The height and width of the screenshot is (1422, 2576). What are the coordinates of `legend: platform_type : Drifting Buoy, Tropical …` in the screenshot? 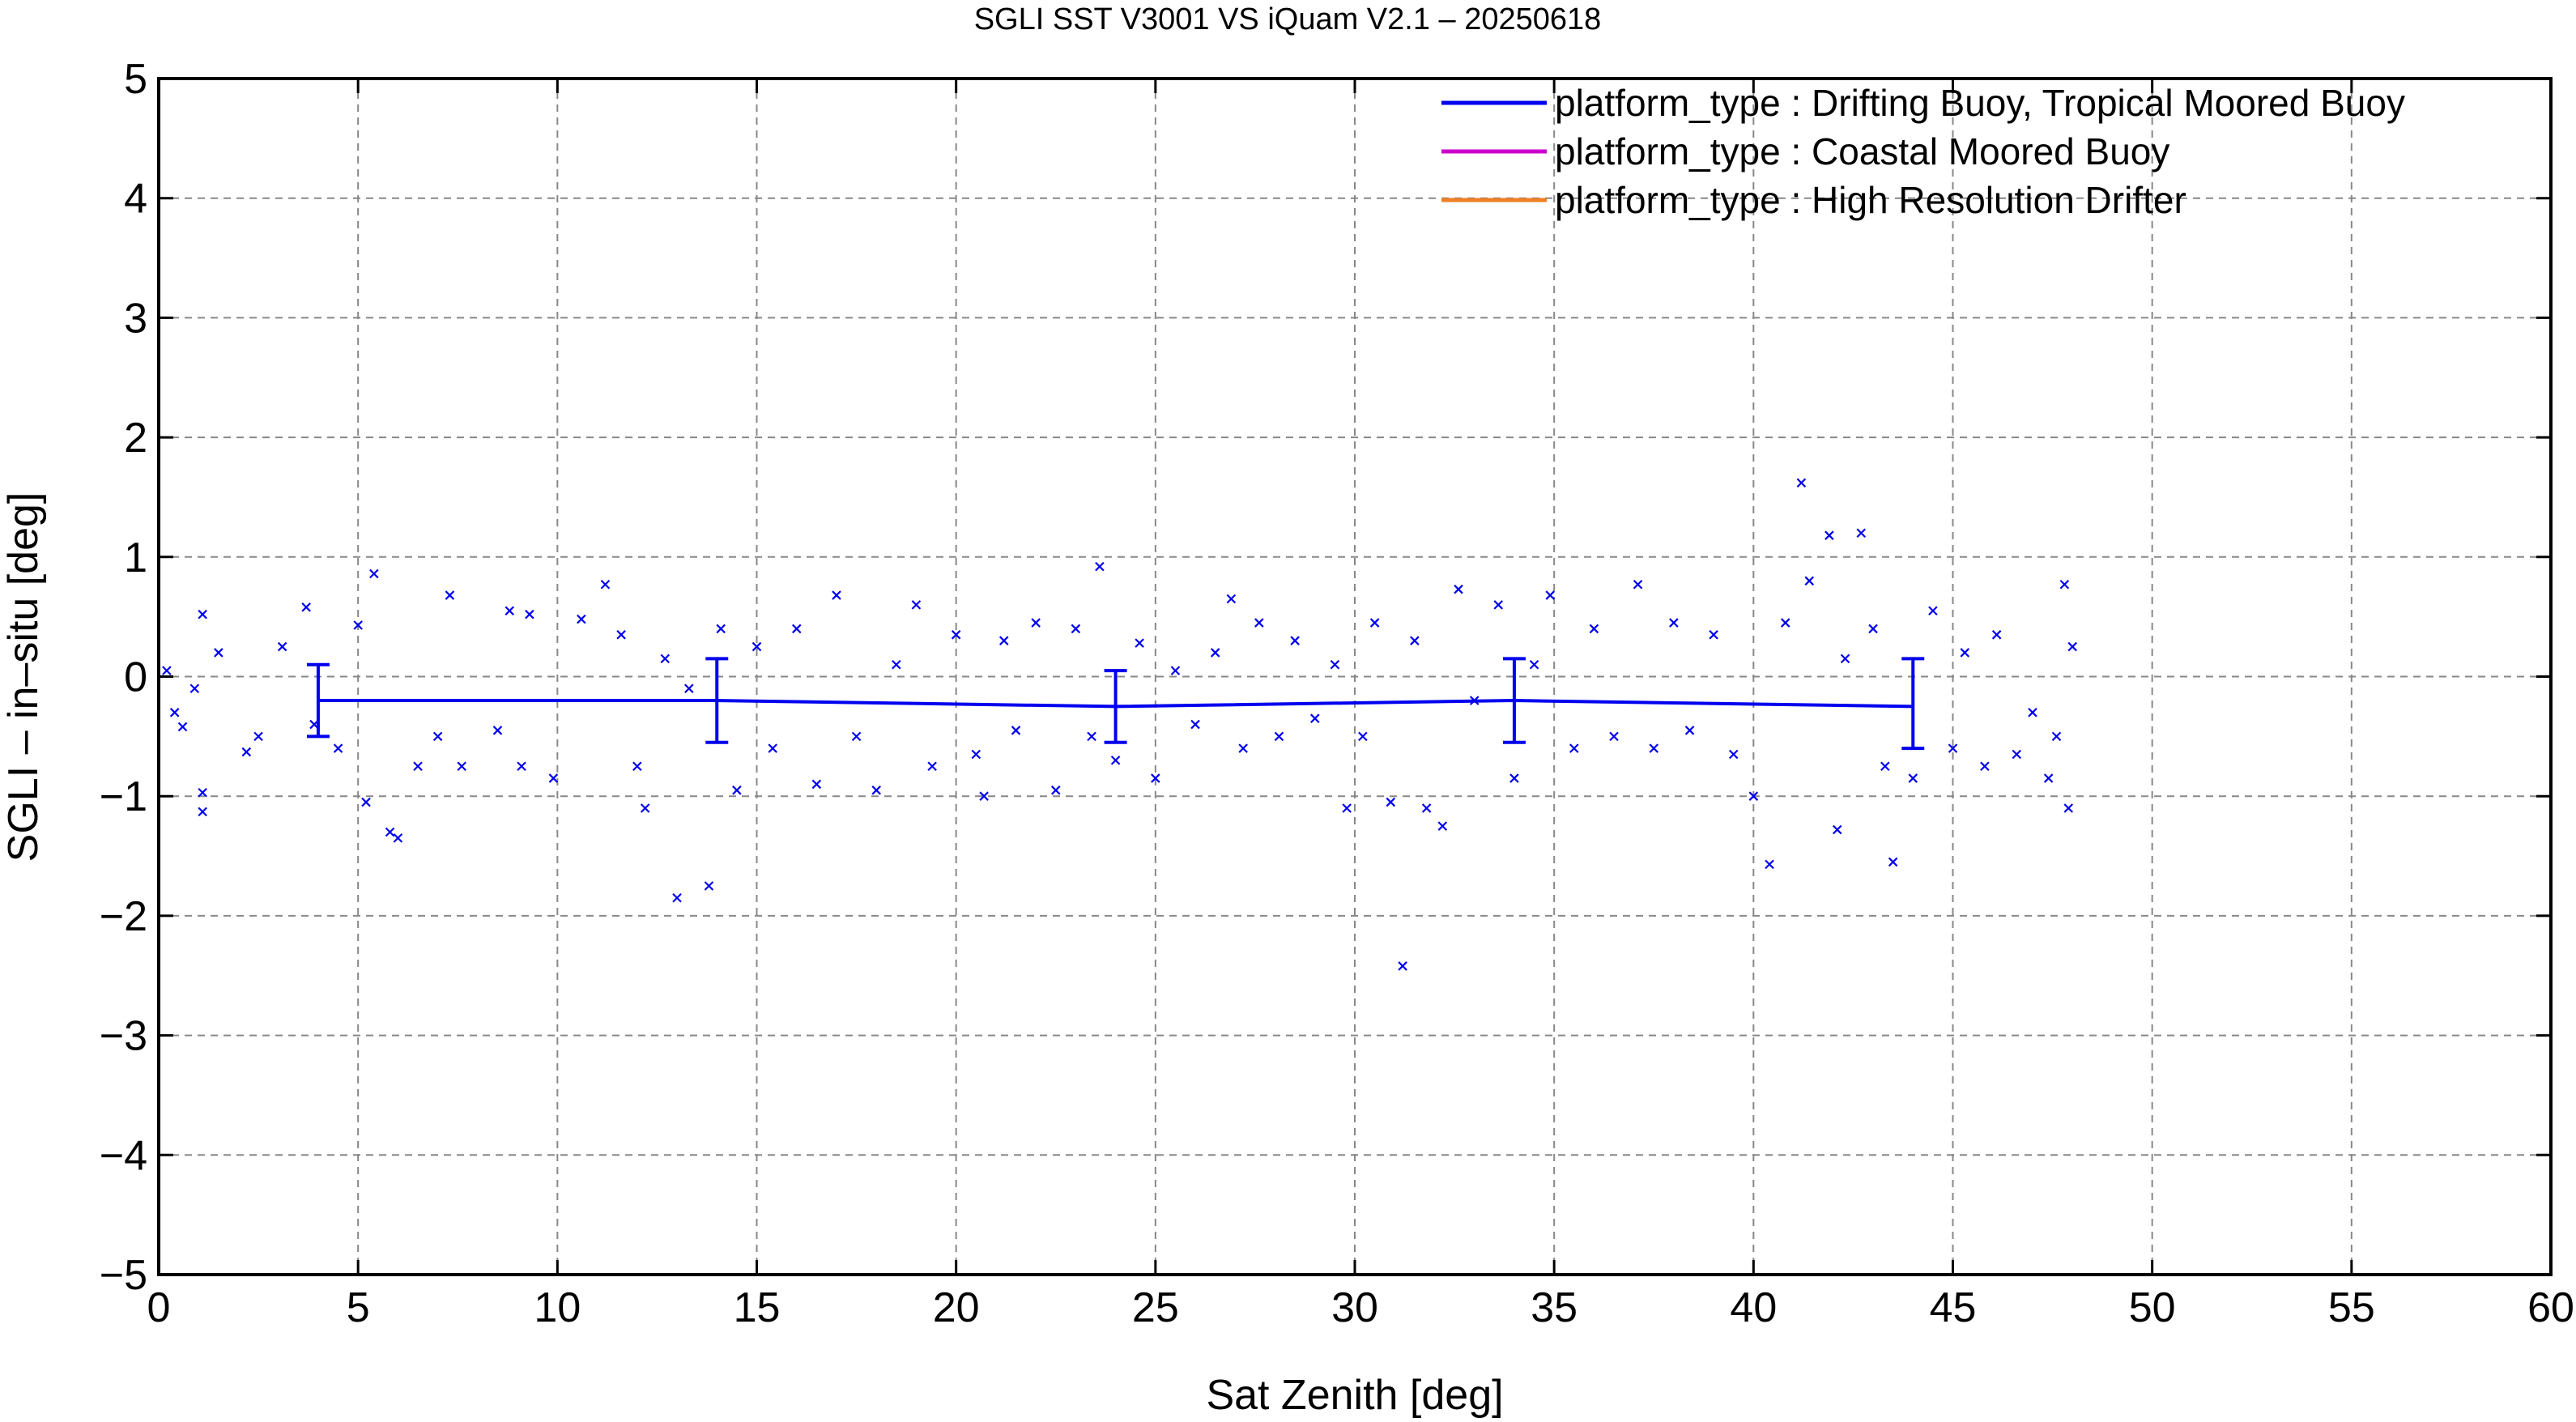 It's located at (1923, 151).